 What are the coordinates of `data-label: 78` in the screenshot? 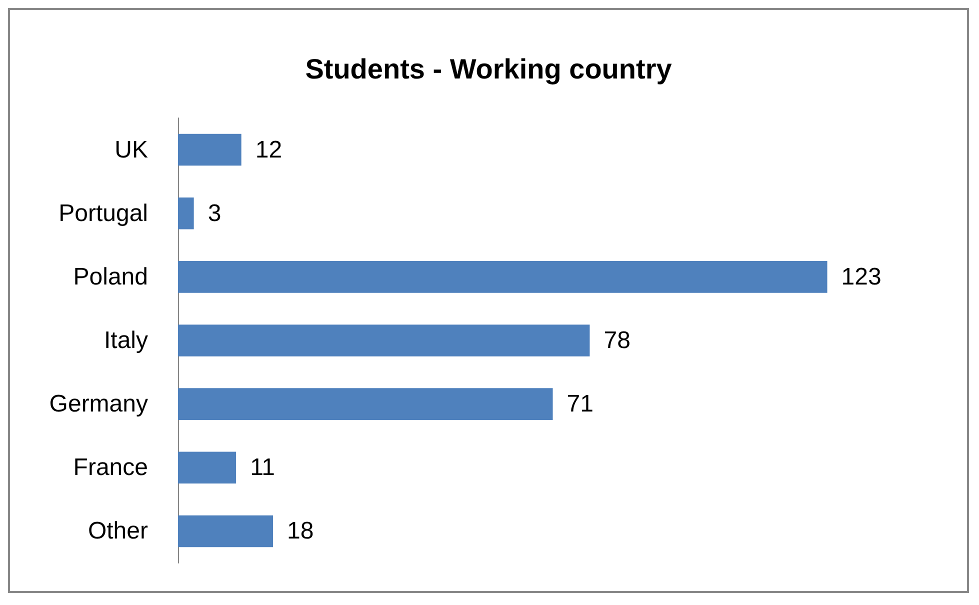 It's located at (617, 340).